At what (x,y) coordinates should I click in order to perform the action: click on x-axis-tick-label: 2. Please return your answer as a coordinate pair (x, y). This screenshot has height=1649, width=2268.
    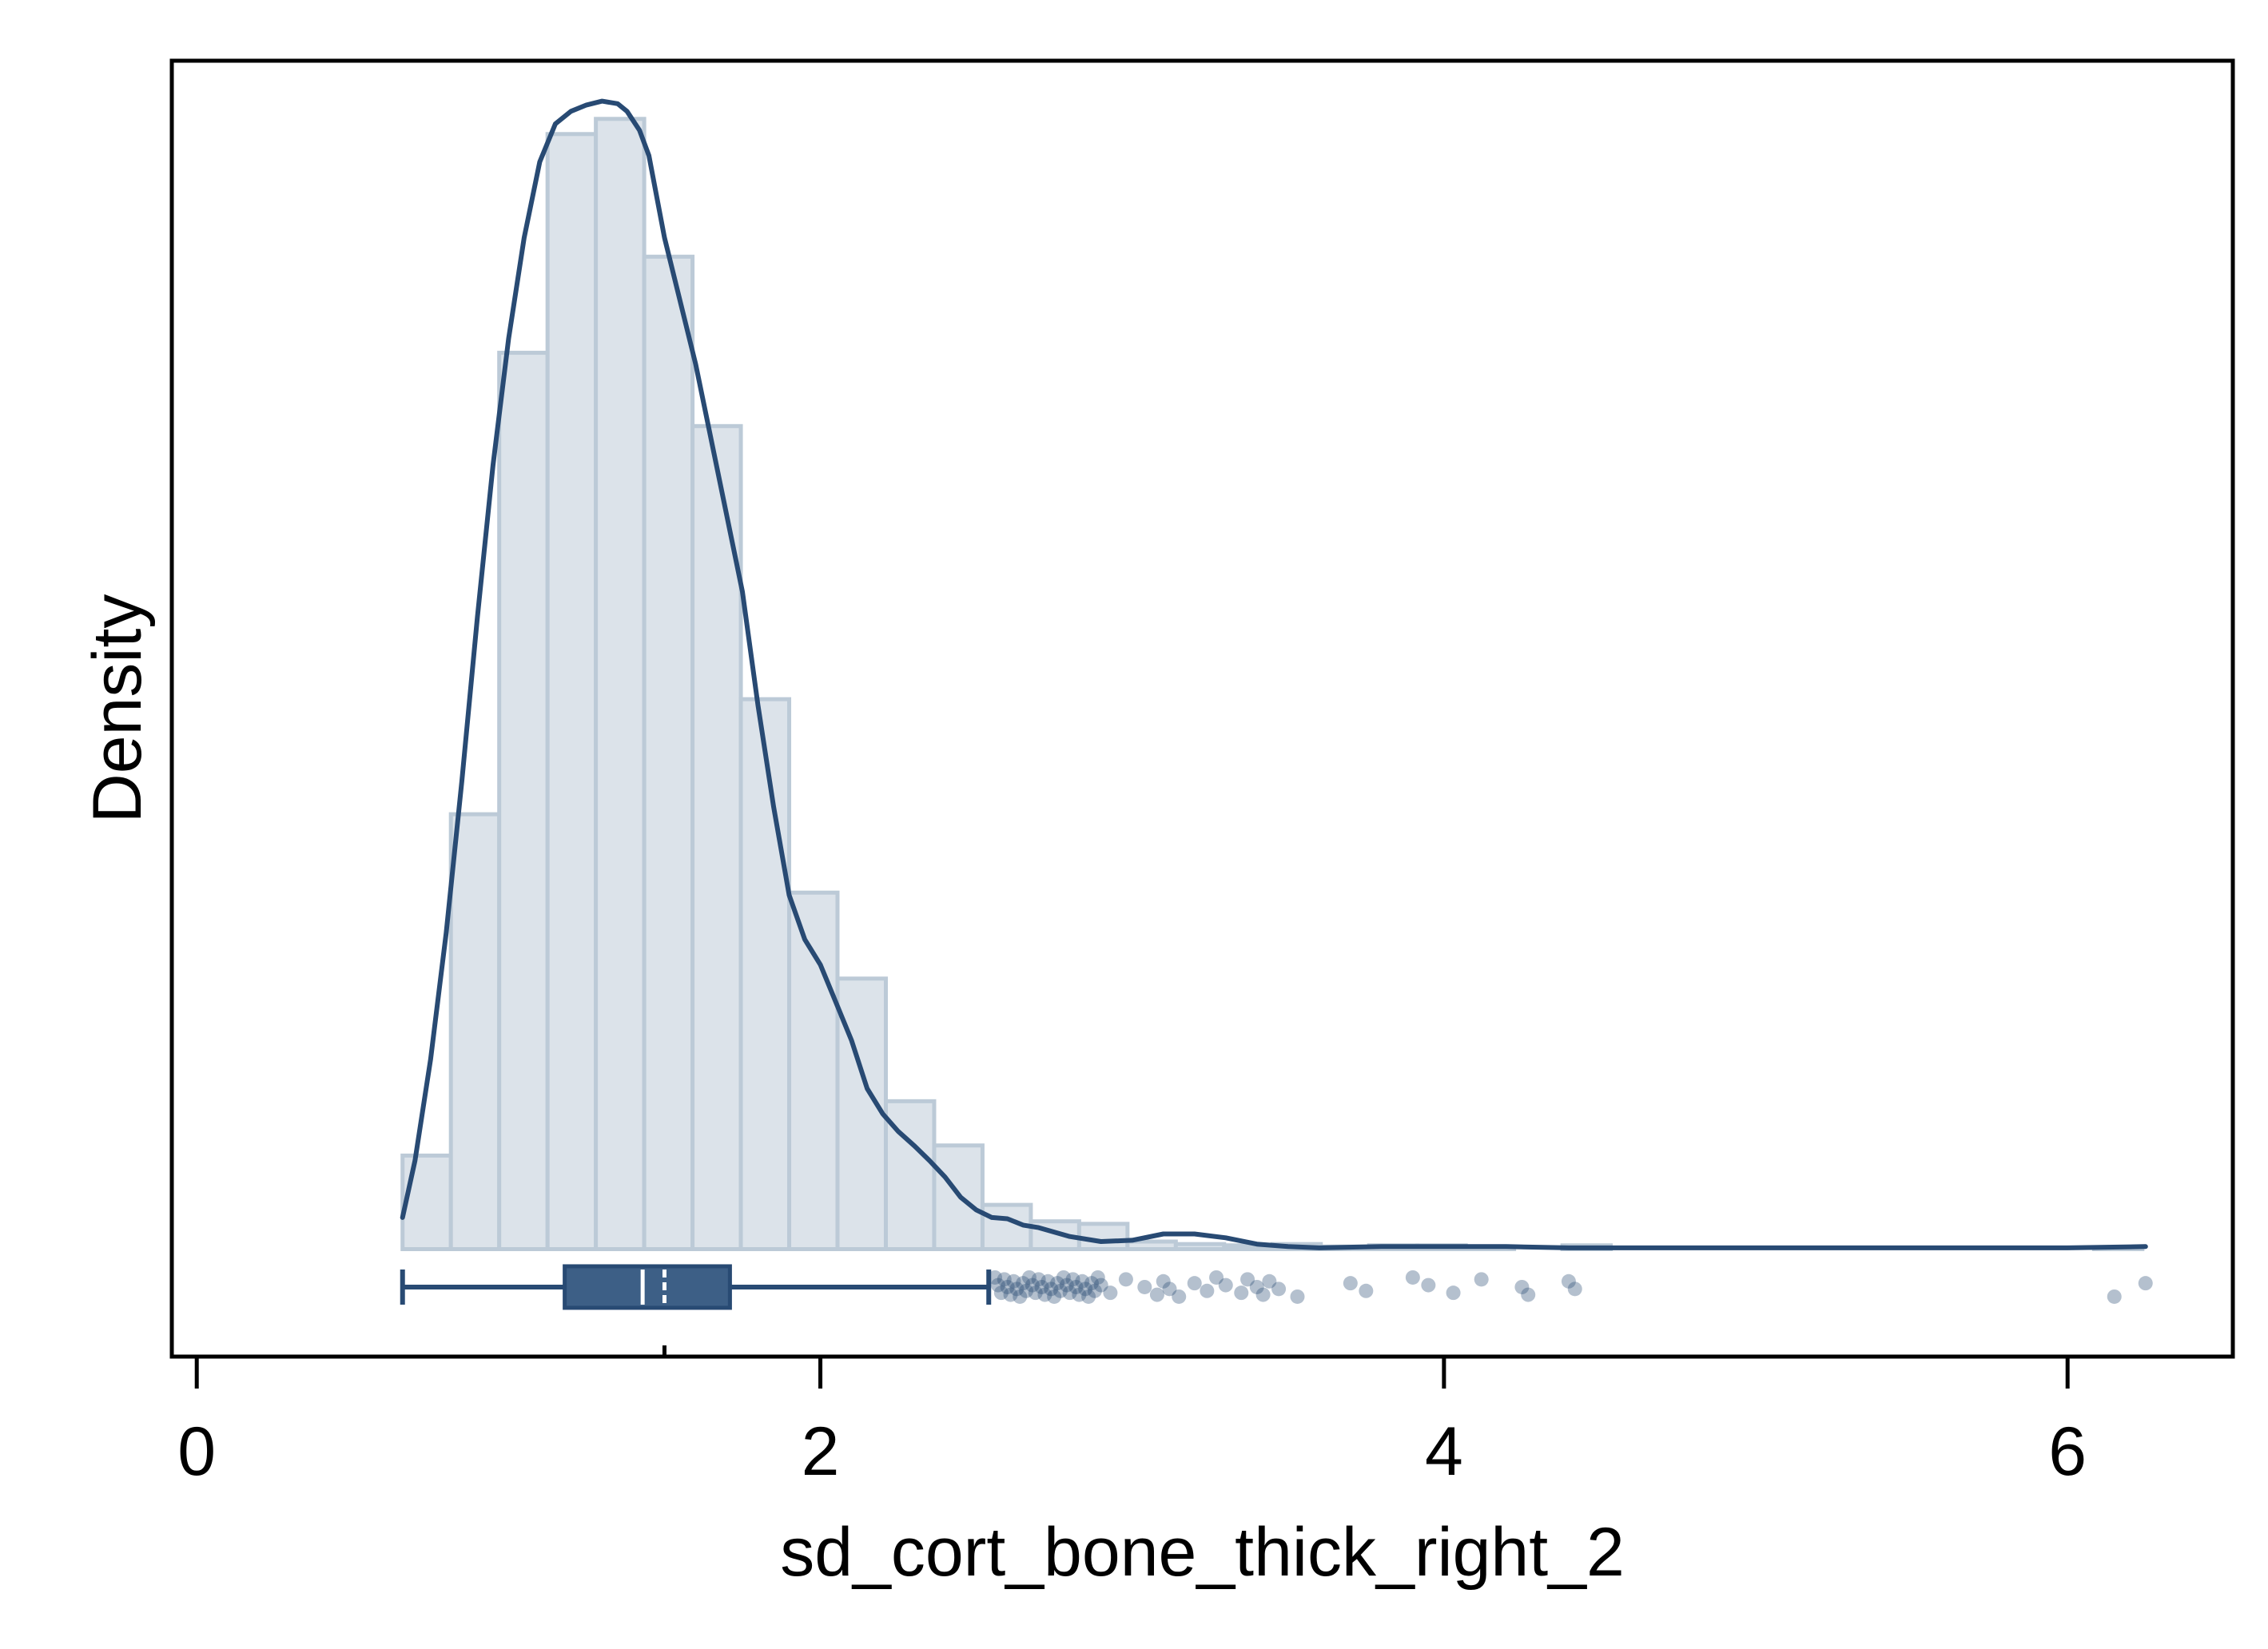
    Looking at the image, I should click on (821, 1451).